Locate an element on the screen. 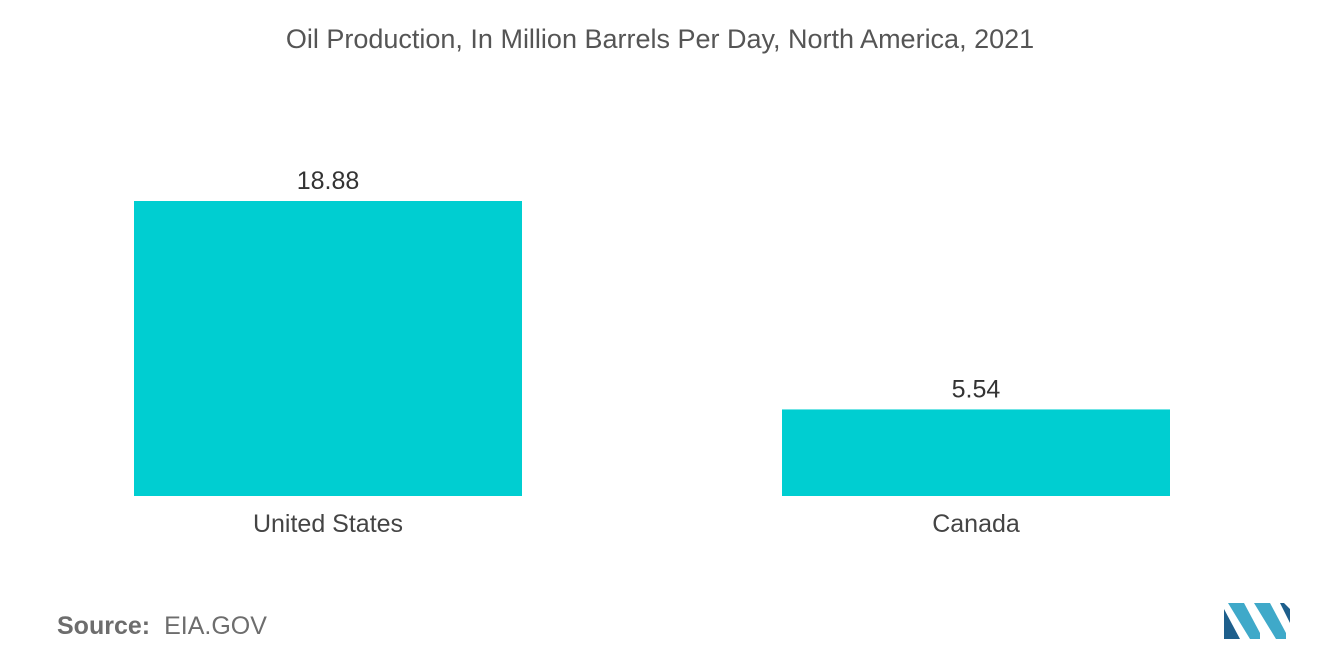  logo-shape-left is located at coordinates (1232, 624).